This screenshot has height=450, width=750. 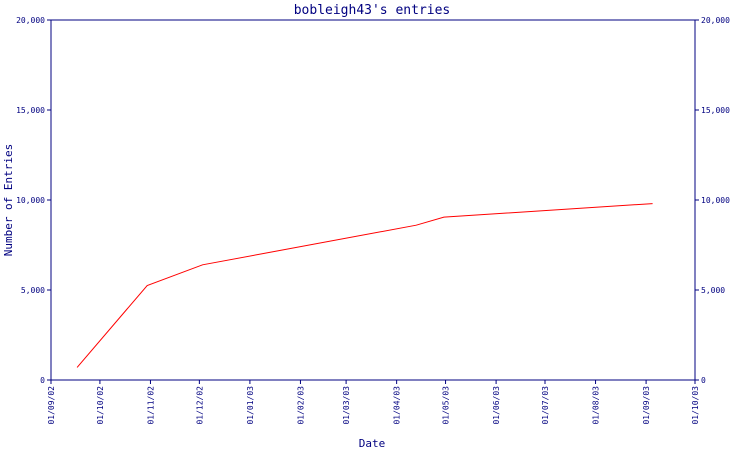 I want to click on x-tick-label: 01/02/03, so click(x=300, y=405).